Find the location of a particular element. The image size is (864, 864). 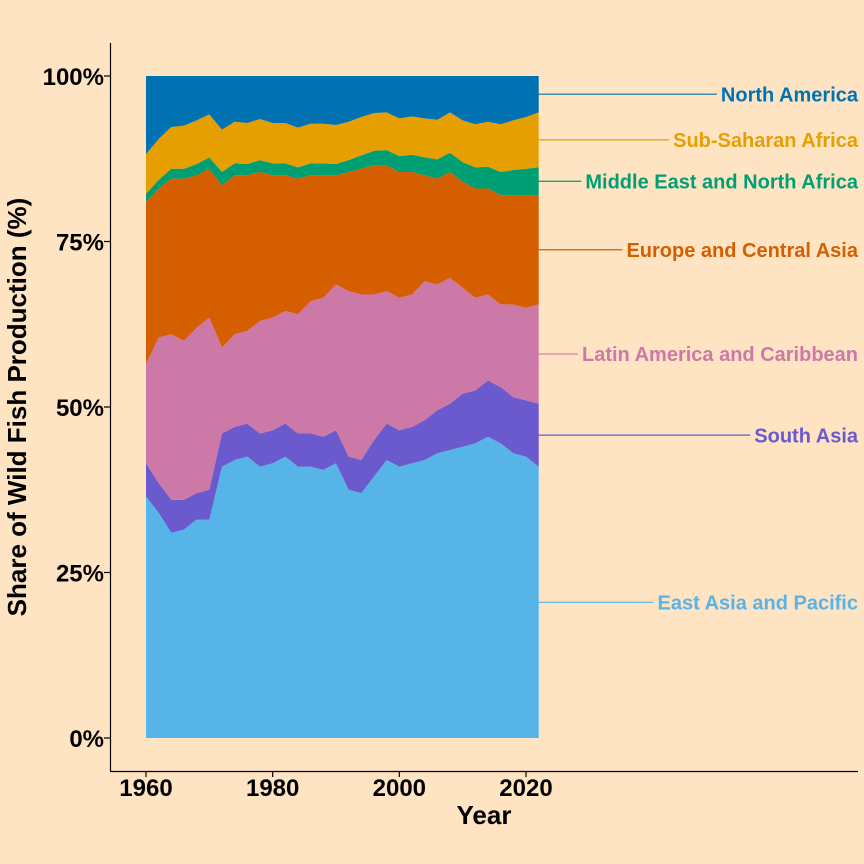

series-label: East Asia and Pacific is located at coordinates (758, 603).